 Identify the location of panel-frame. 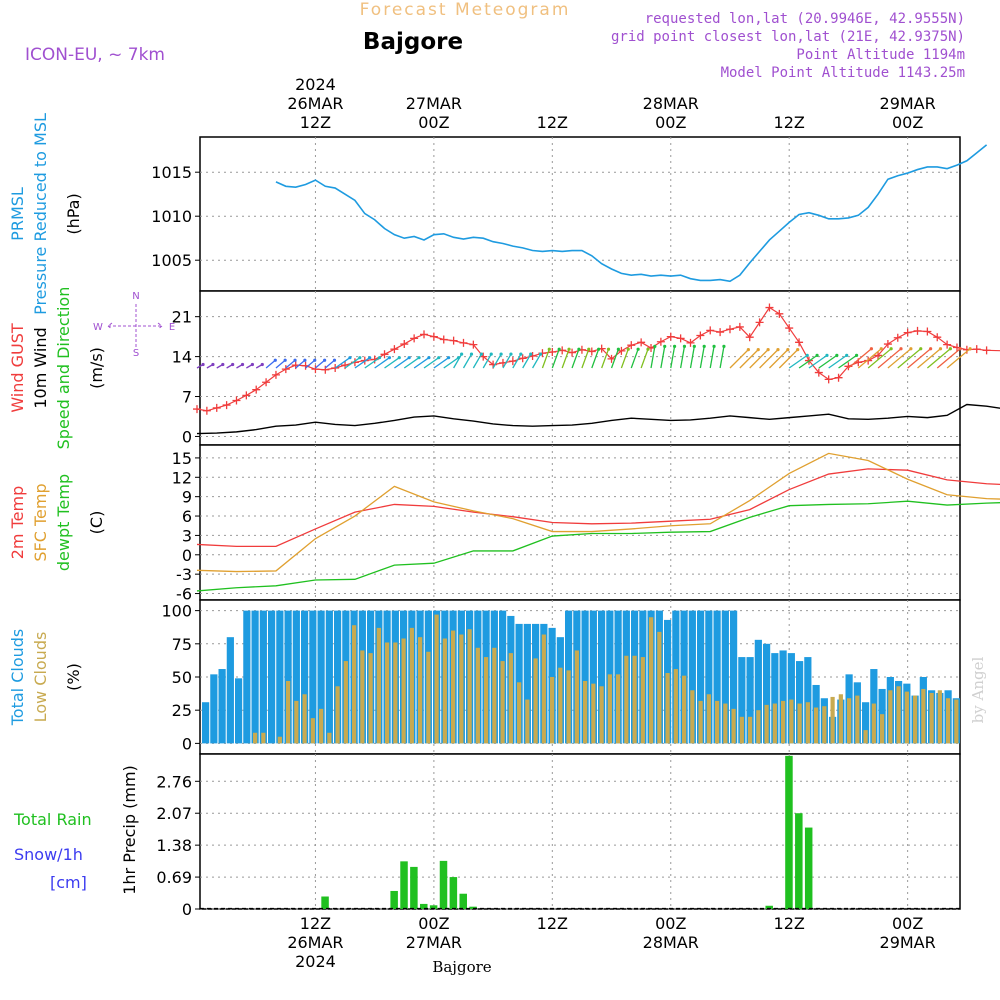
(580, 522).